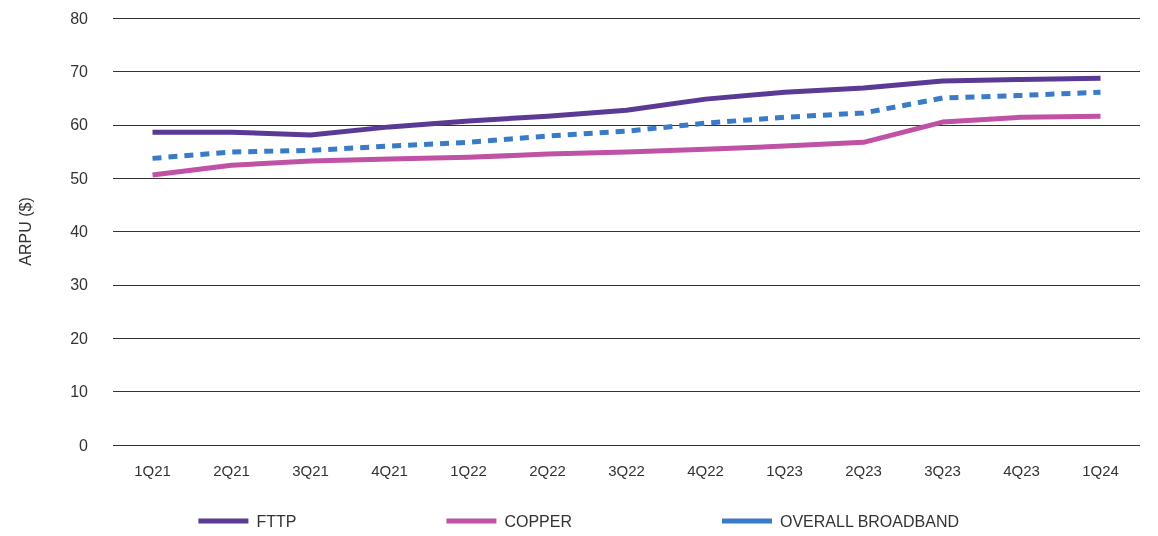  Describe the element at coordinates (1021, 470) in the screenshot. I see `x-tick-label: 4Q23` at that location.